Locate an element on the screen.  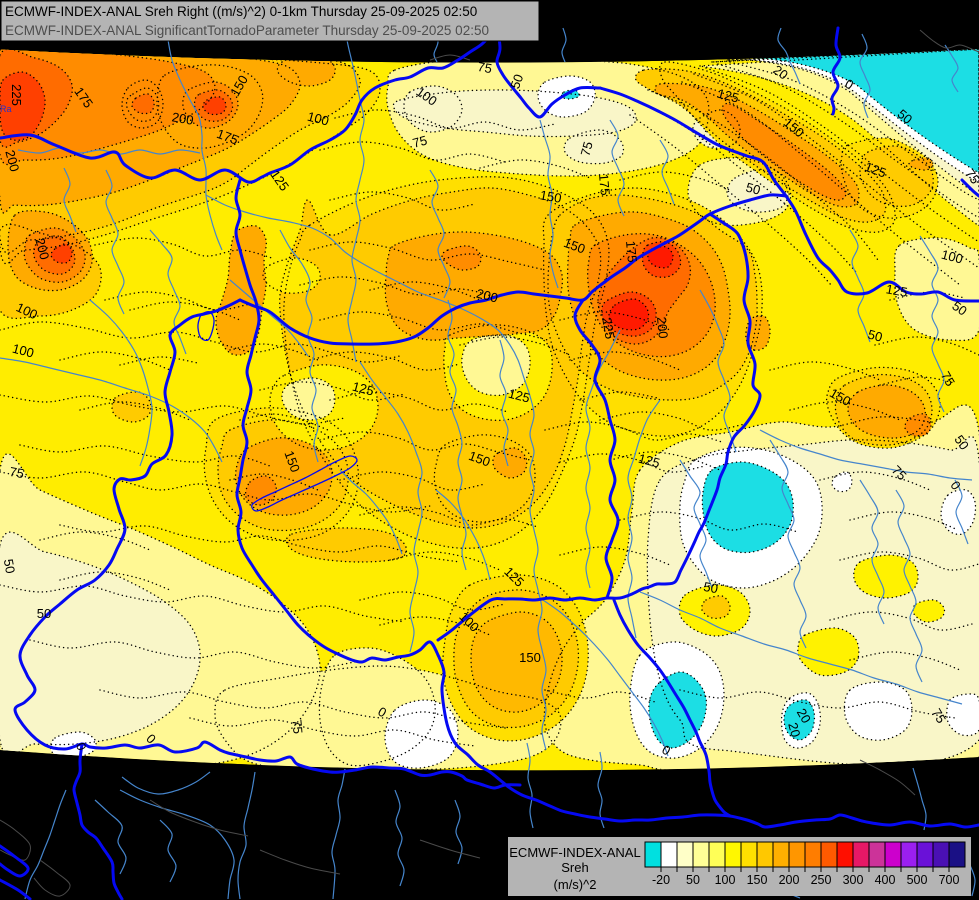
svg-text: 0 is located at coordinates (81, 746).